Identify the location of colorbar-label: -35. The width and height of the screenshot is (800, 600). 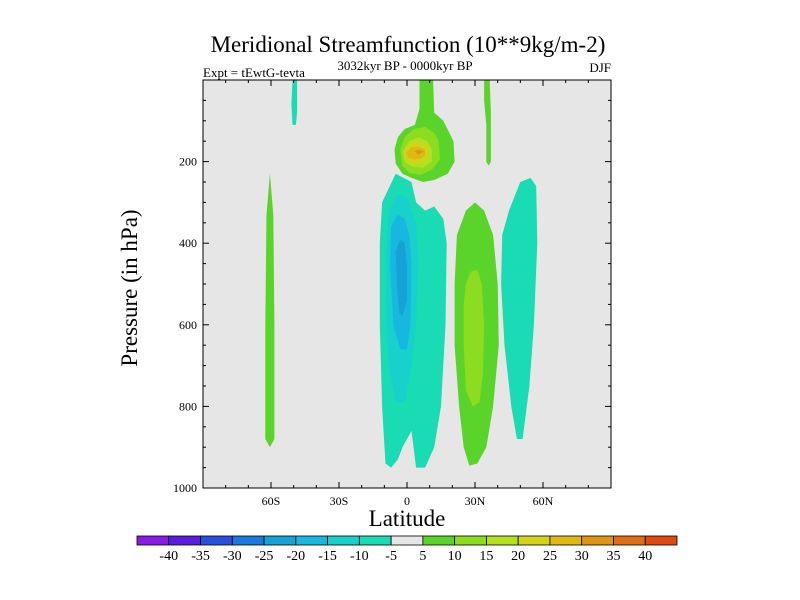
(200, 556).